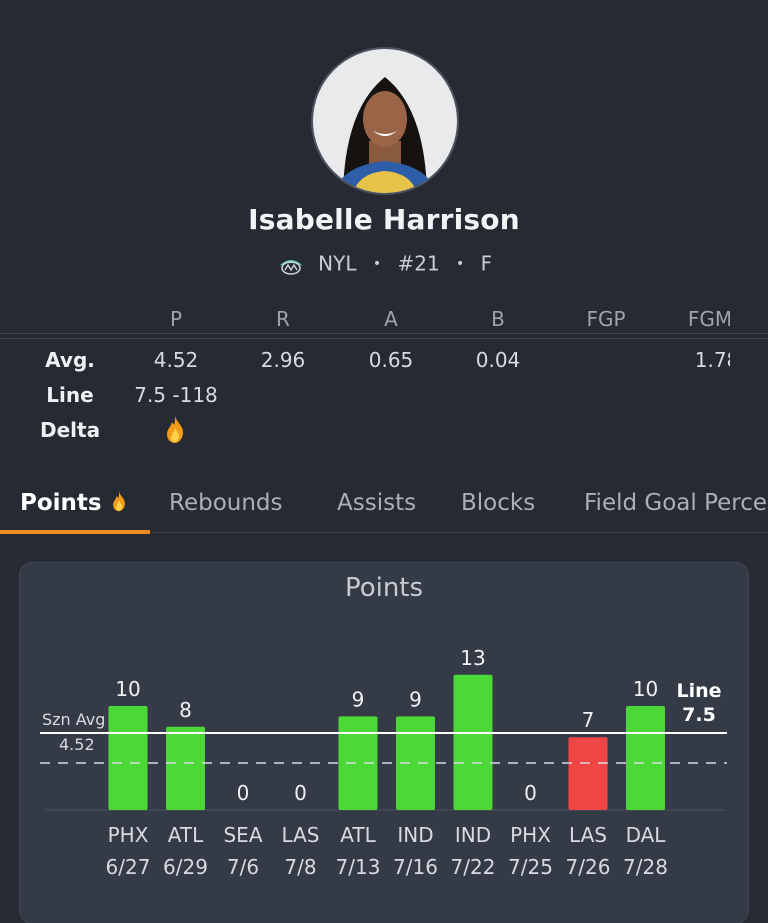 The image size is (768, 923). What do you see at coordinates (290, 267) in the screenshot?
I see `team-logo-icon` at bounding box center [290, 267].